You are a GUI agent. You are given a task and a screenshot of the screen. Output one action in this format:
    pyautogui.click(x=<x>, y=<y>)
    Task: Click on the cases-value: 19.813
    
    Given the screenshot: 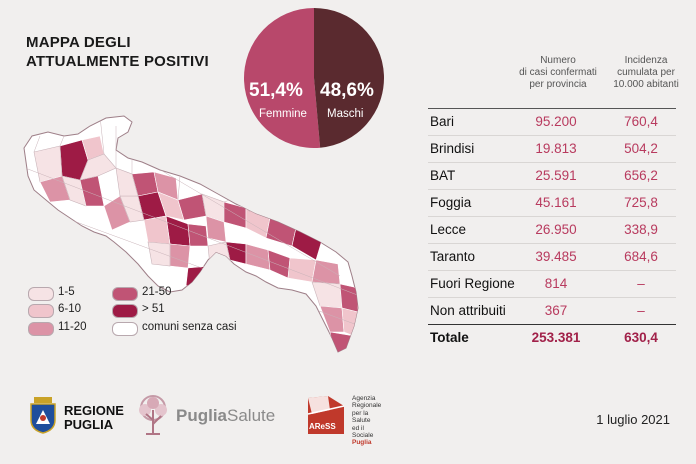 What is the action you would take?
    pyautogui.click(x=556, y=148)
    